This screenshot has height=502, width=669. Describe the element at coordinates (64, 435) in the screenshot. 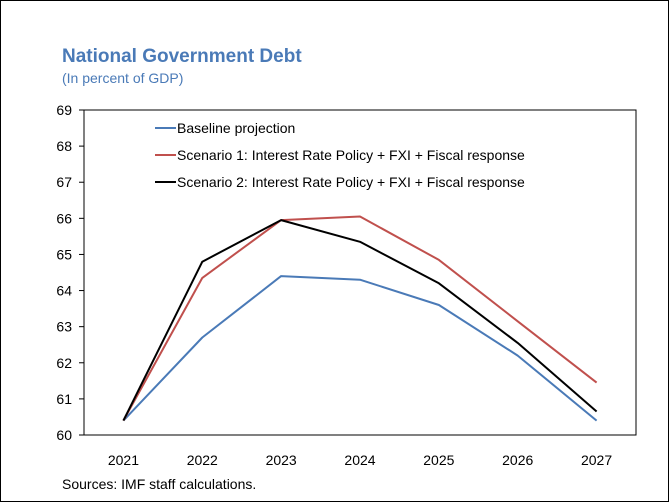

I see `y-tick-label: 60` at that location.